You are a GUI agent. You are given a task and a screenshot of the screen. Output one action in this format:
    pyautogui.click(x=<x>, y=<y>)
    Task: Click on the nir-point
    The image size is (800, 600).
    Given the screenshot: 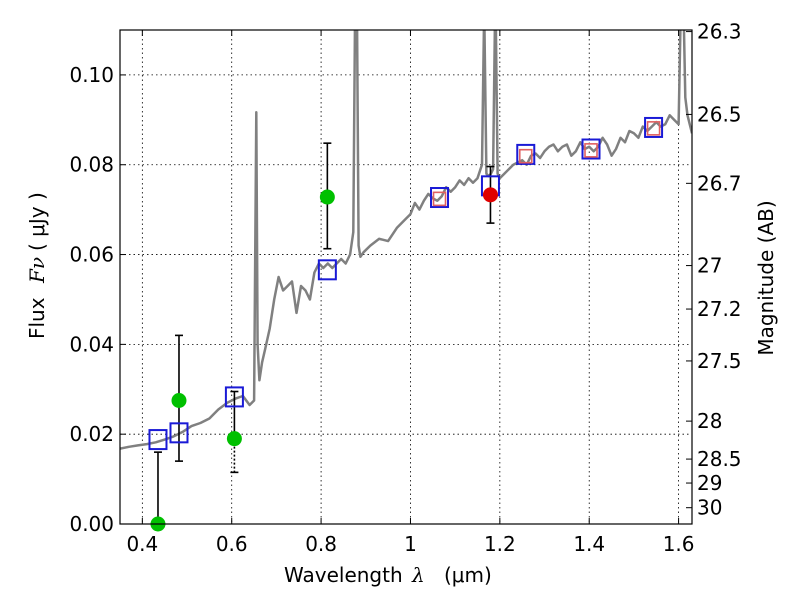 What is the action you would take?
    pyautogui.click(x=490, y=195)
    